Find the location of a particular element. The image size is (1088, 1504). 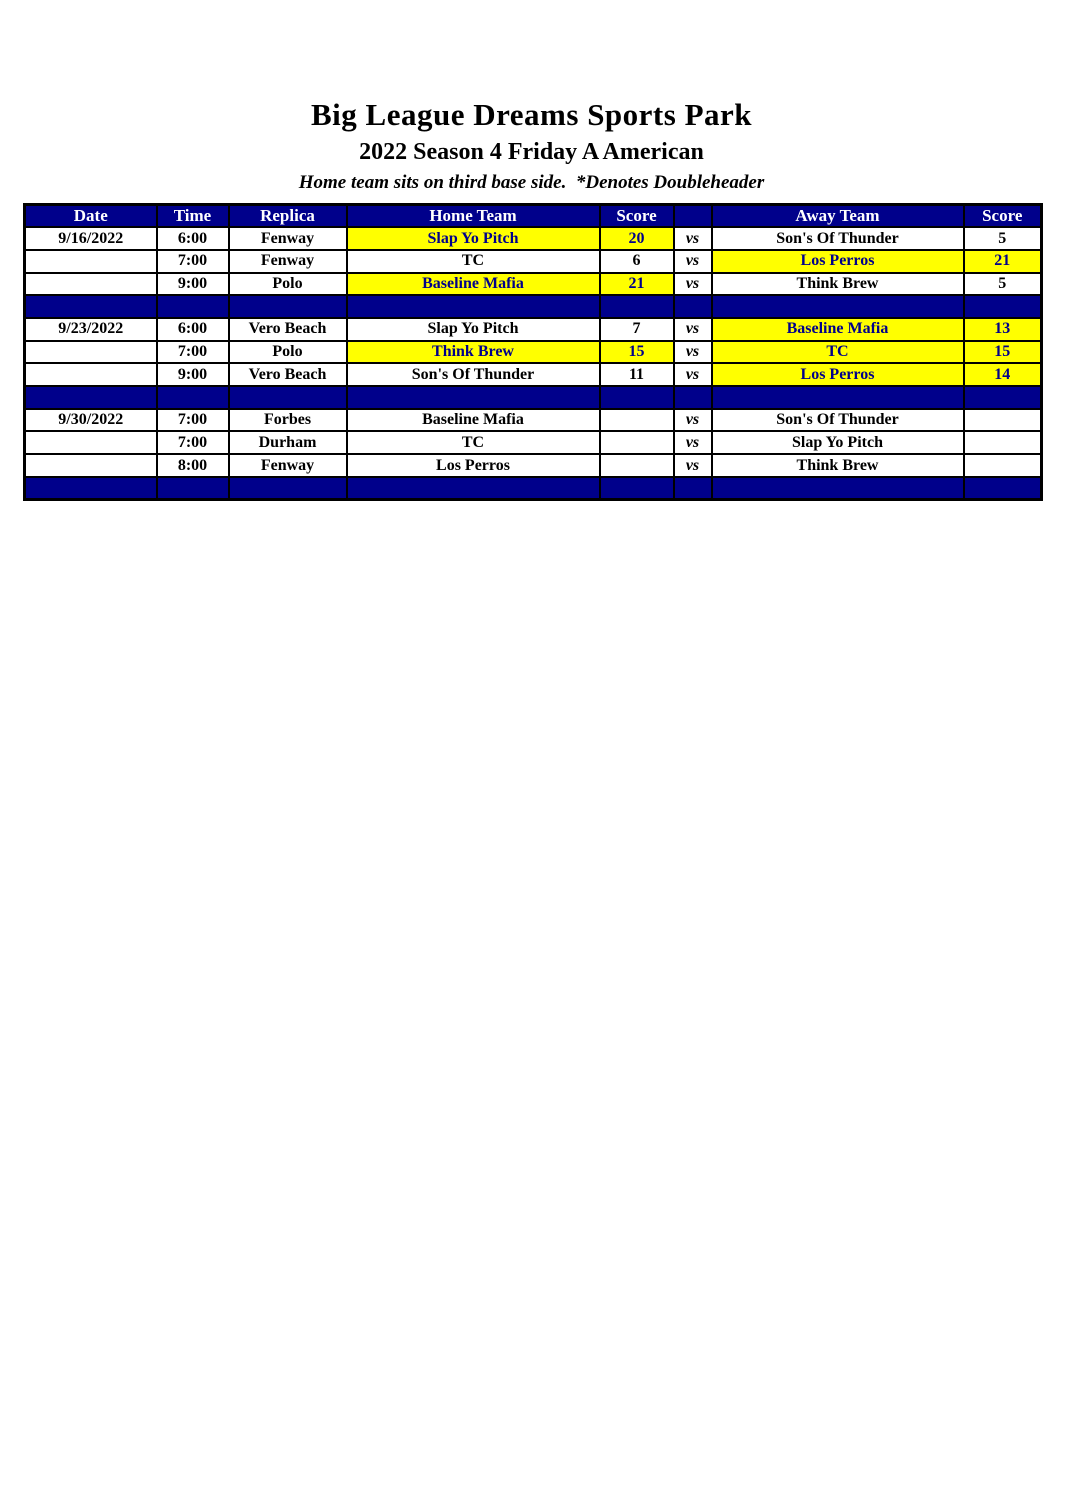

replica-cell: Forbes is located at coordinates (287, 420).